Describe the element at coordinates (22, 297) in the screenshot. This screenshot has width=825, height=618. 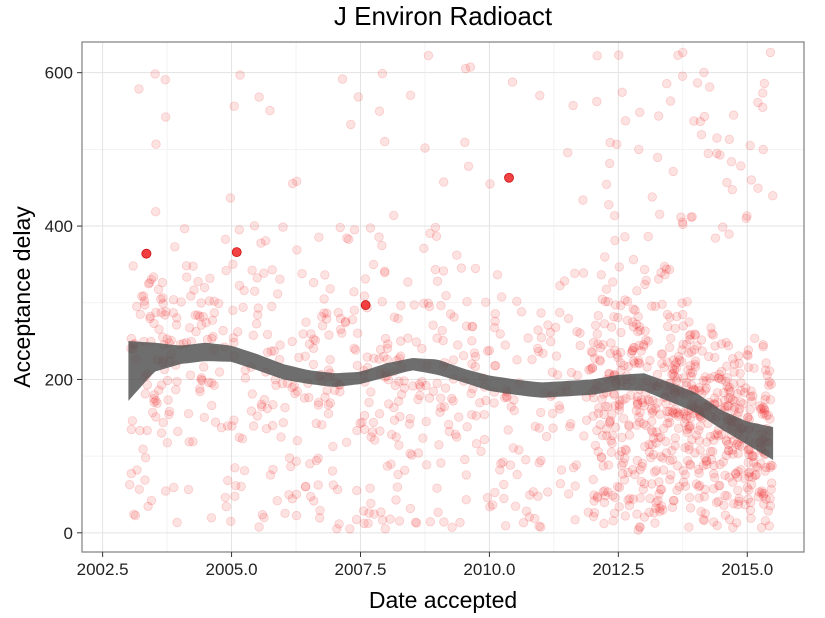
I see `y-axis-title: Acceptance delay` at that location.